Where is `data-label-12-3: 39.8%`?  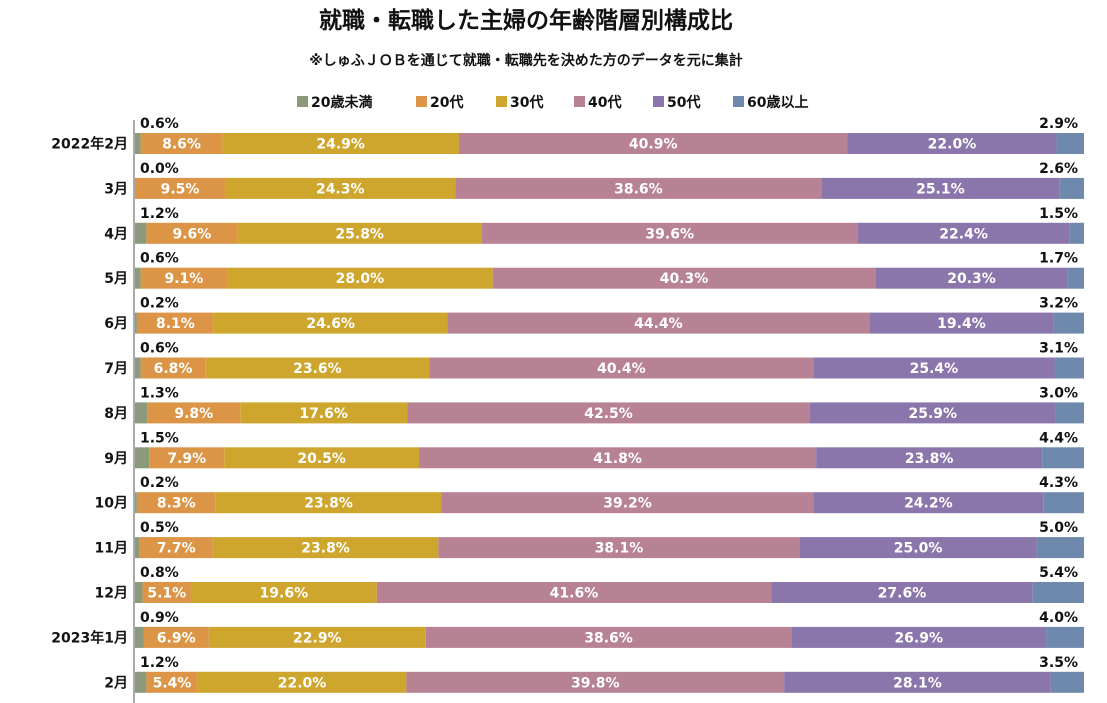
data-label-12-3: 39.8% is located at coordinates (595, 683).